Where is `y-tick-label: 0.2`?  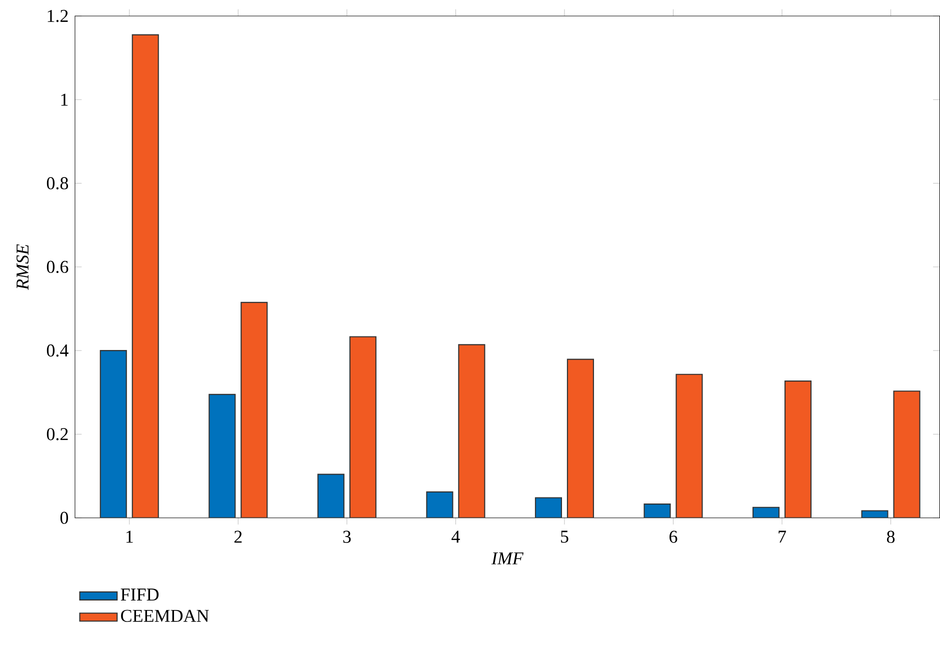
y-tick-label: 0.2 is located at coordinates (57, 434).